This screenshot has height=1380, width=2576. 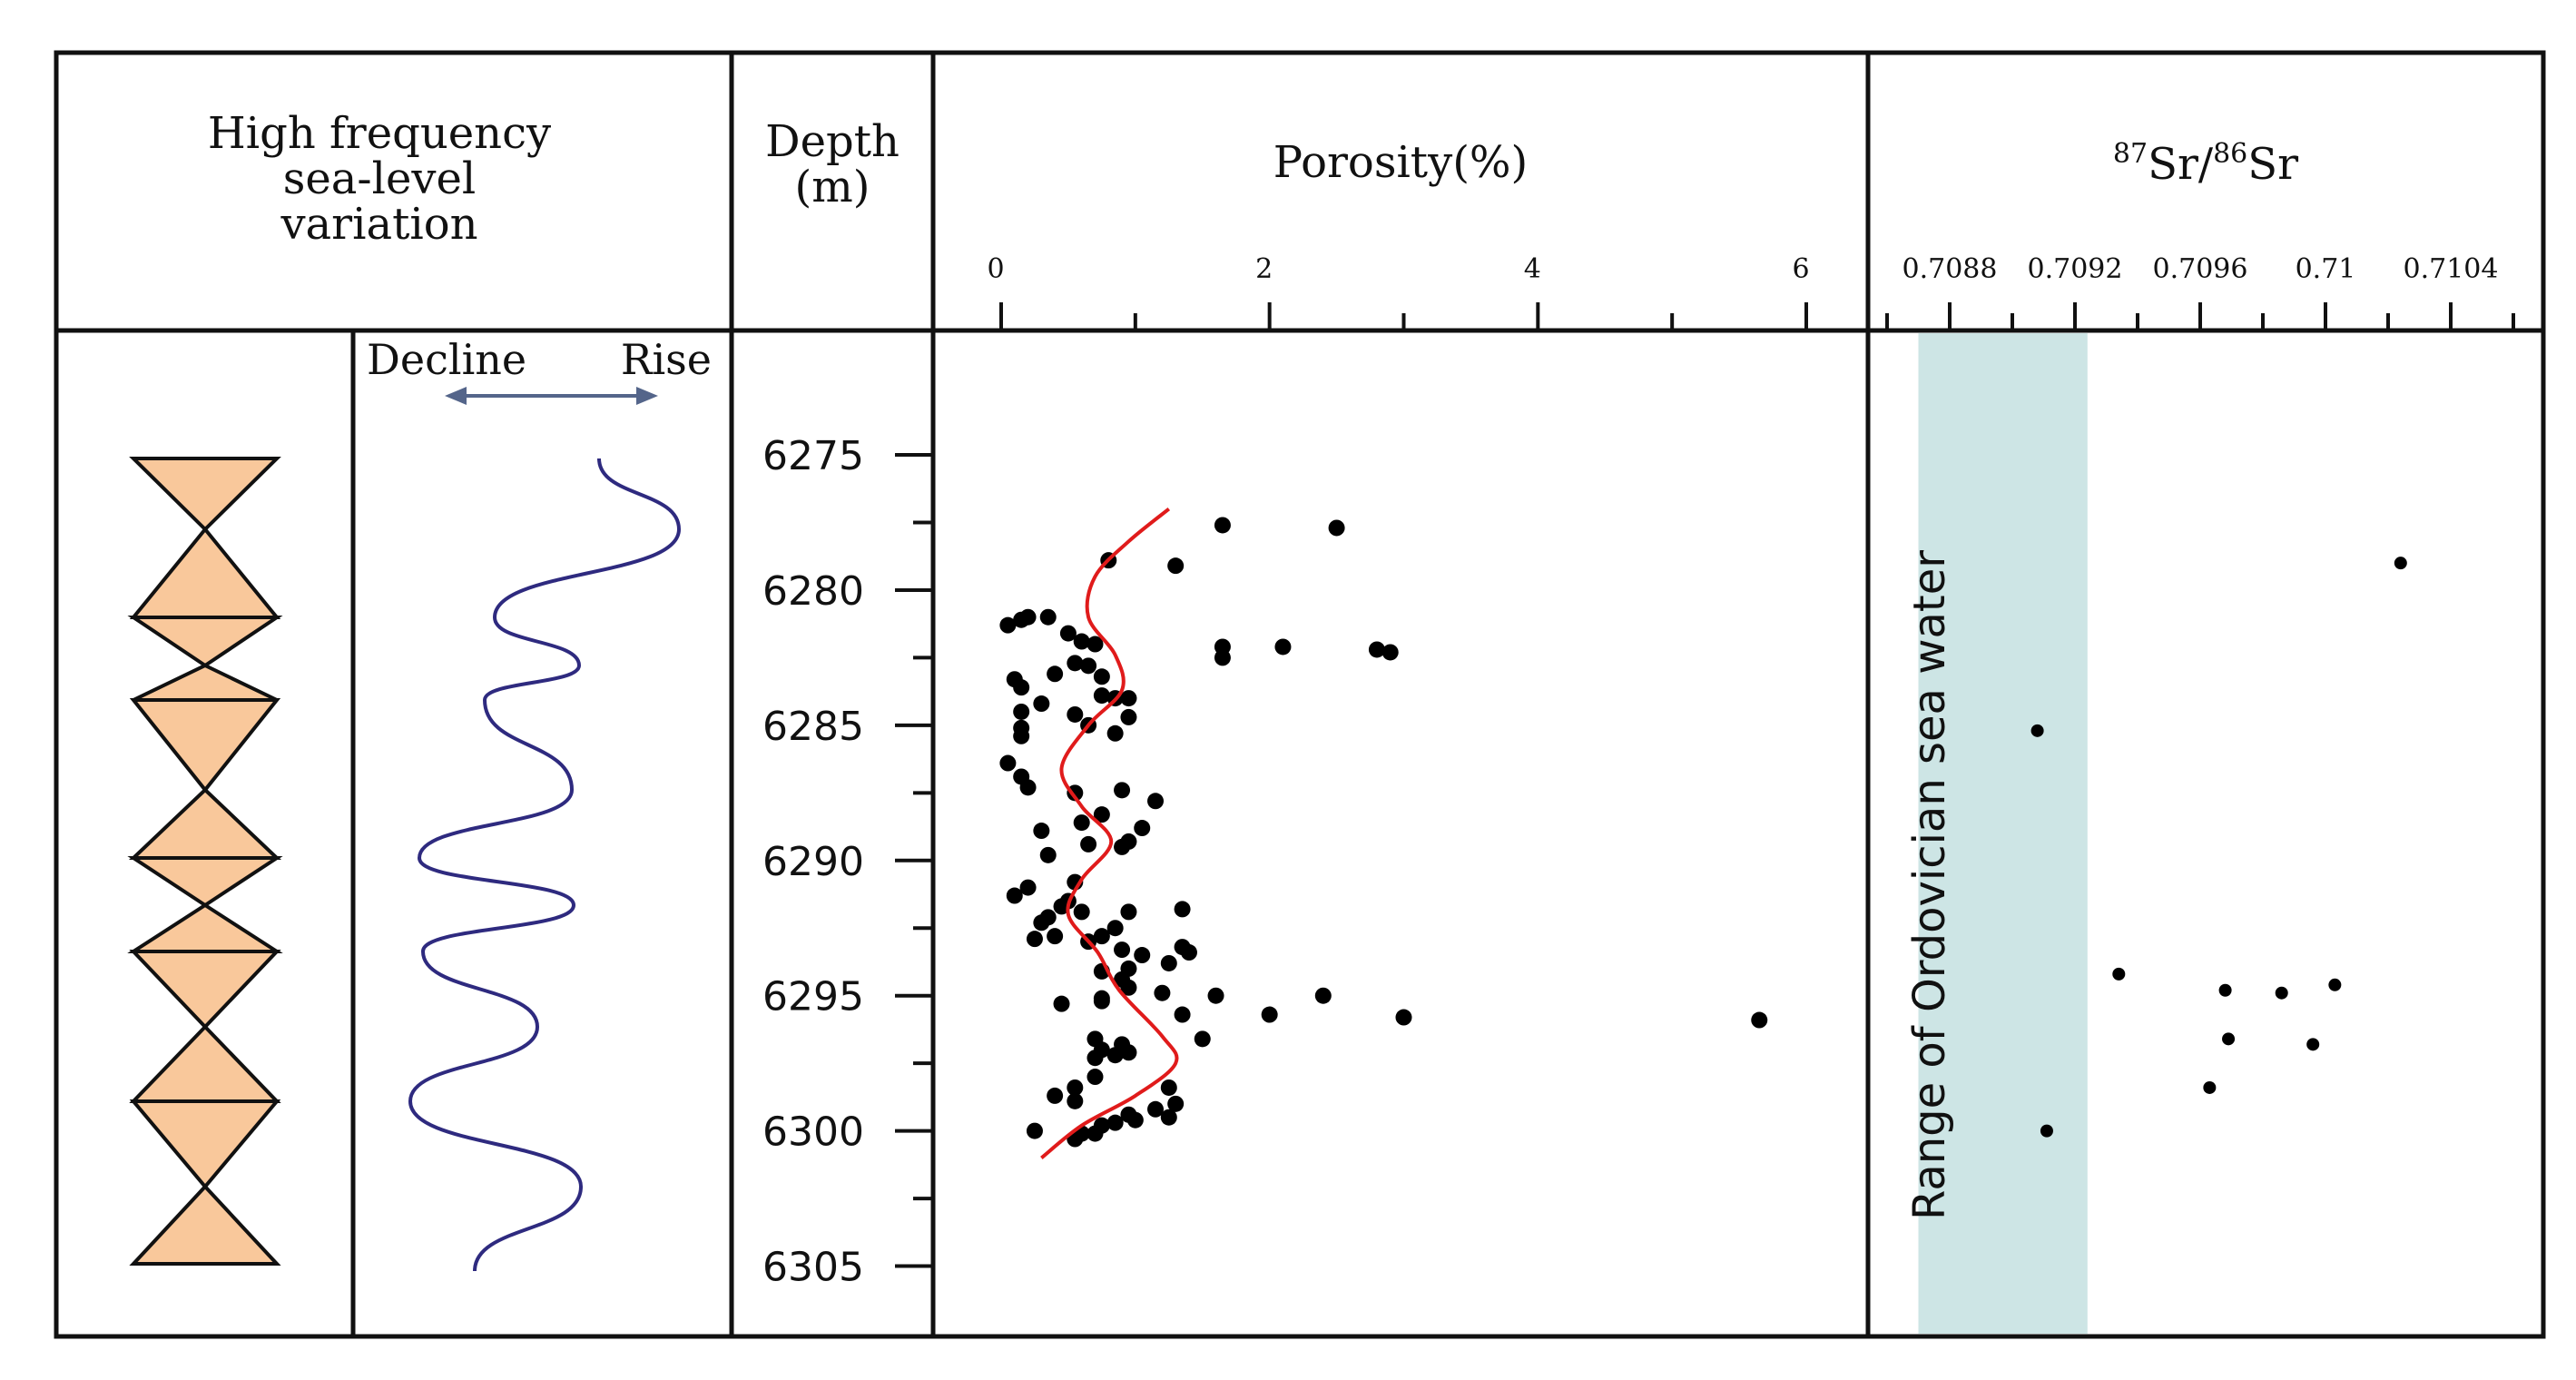 What do you see at coordinates (1929, 885) in the screenshot?
I see `band-label: Range of Ordovician sea water` at bounding box center [1929, 885].